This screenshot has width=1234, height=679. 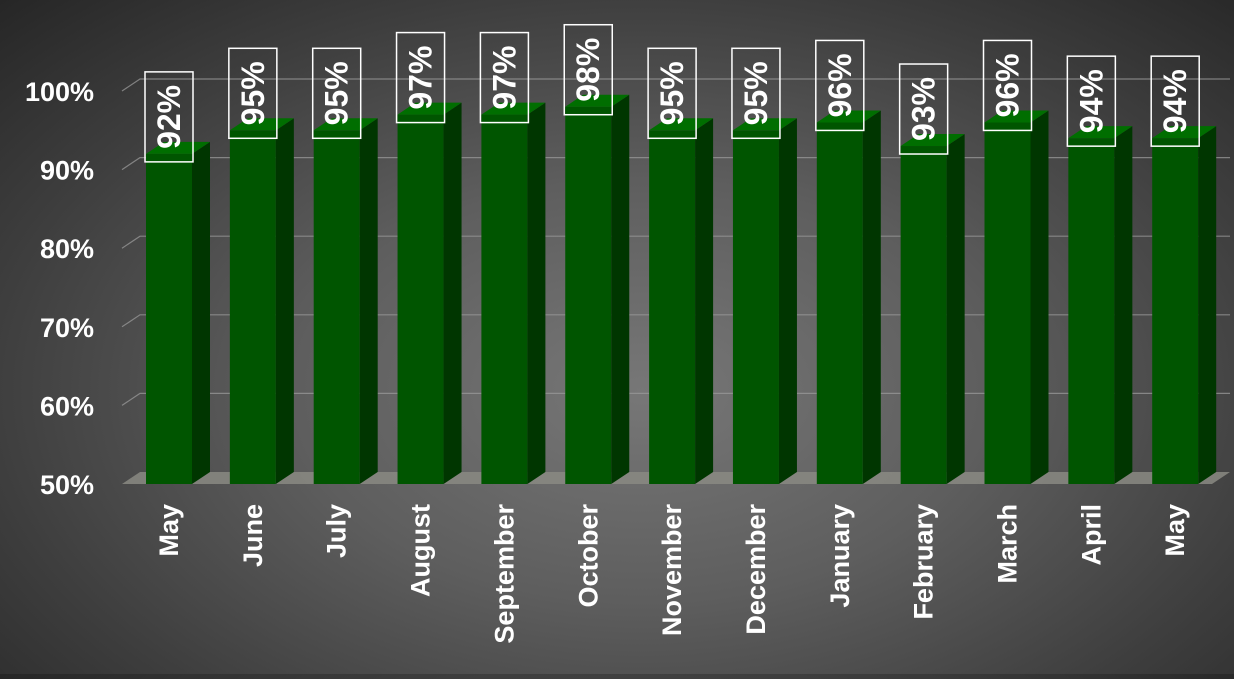 I want to click on x-tick-label: November, so click(x=672, y=570).